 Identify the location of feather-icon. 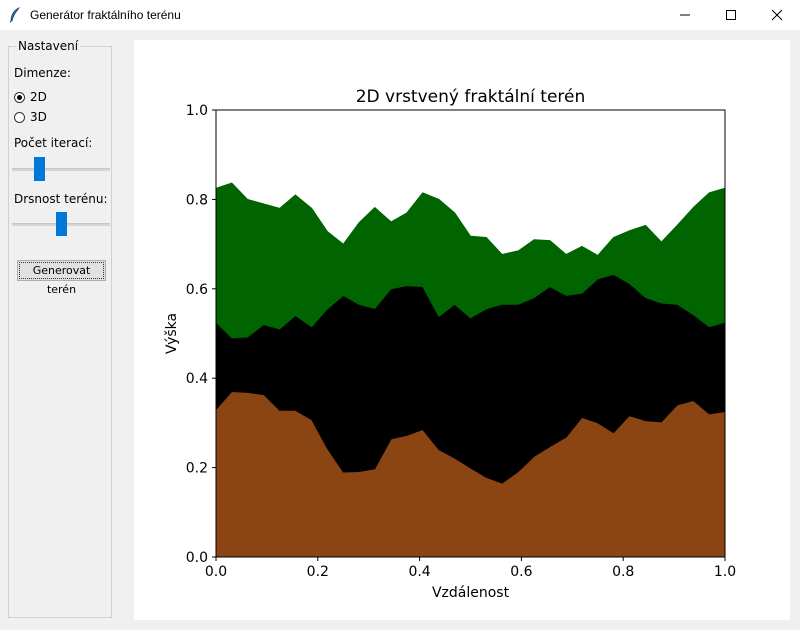
(15, 15).